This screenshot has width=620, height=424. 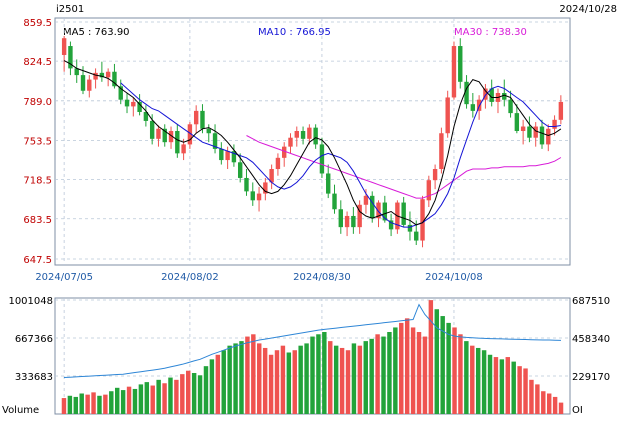 I want to click on symbol-label: i2501, so click(x=70, y=9).